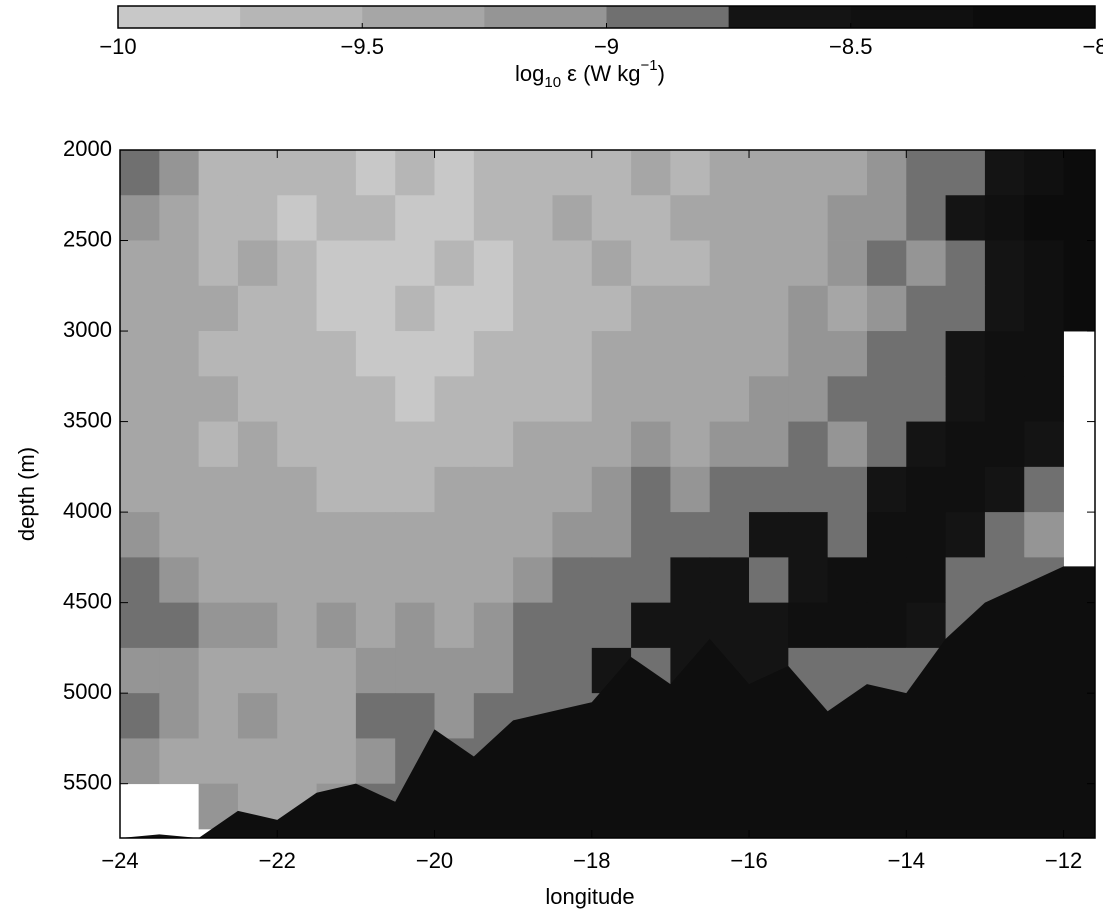 The height and width of the screenshot is (913, 1103). I want to click on y-tick-label: 2000, so click(87, 148).